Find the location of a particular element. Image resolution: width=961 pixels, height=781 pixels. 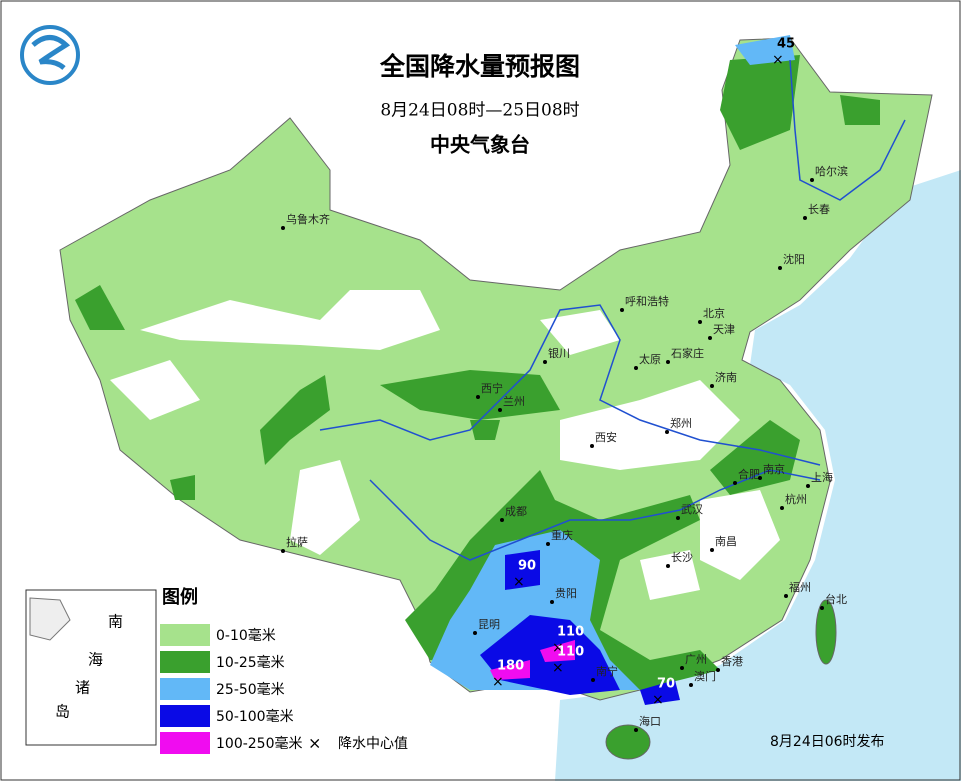

city-label: 海口 is located at coordinates (650, 721).